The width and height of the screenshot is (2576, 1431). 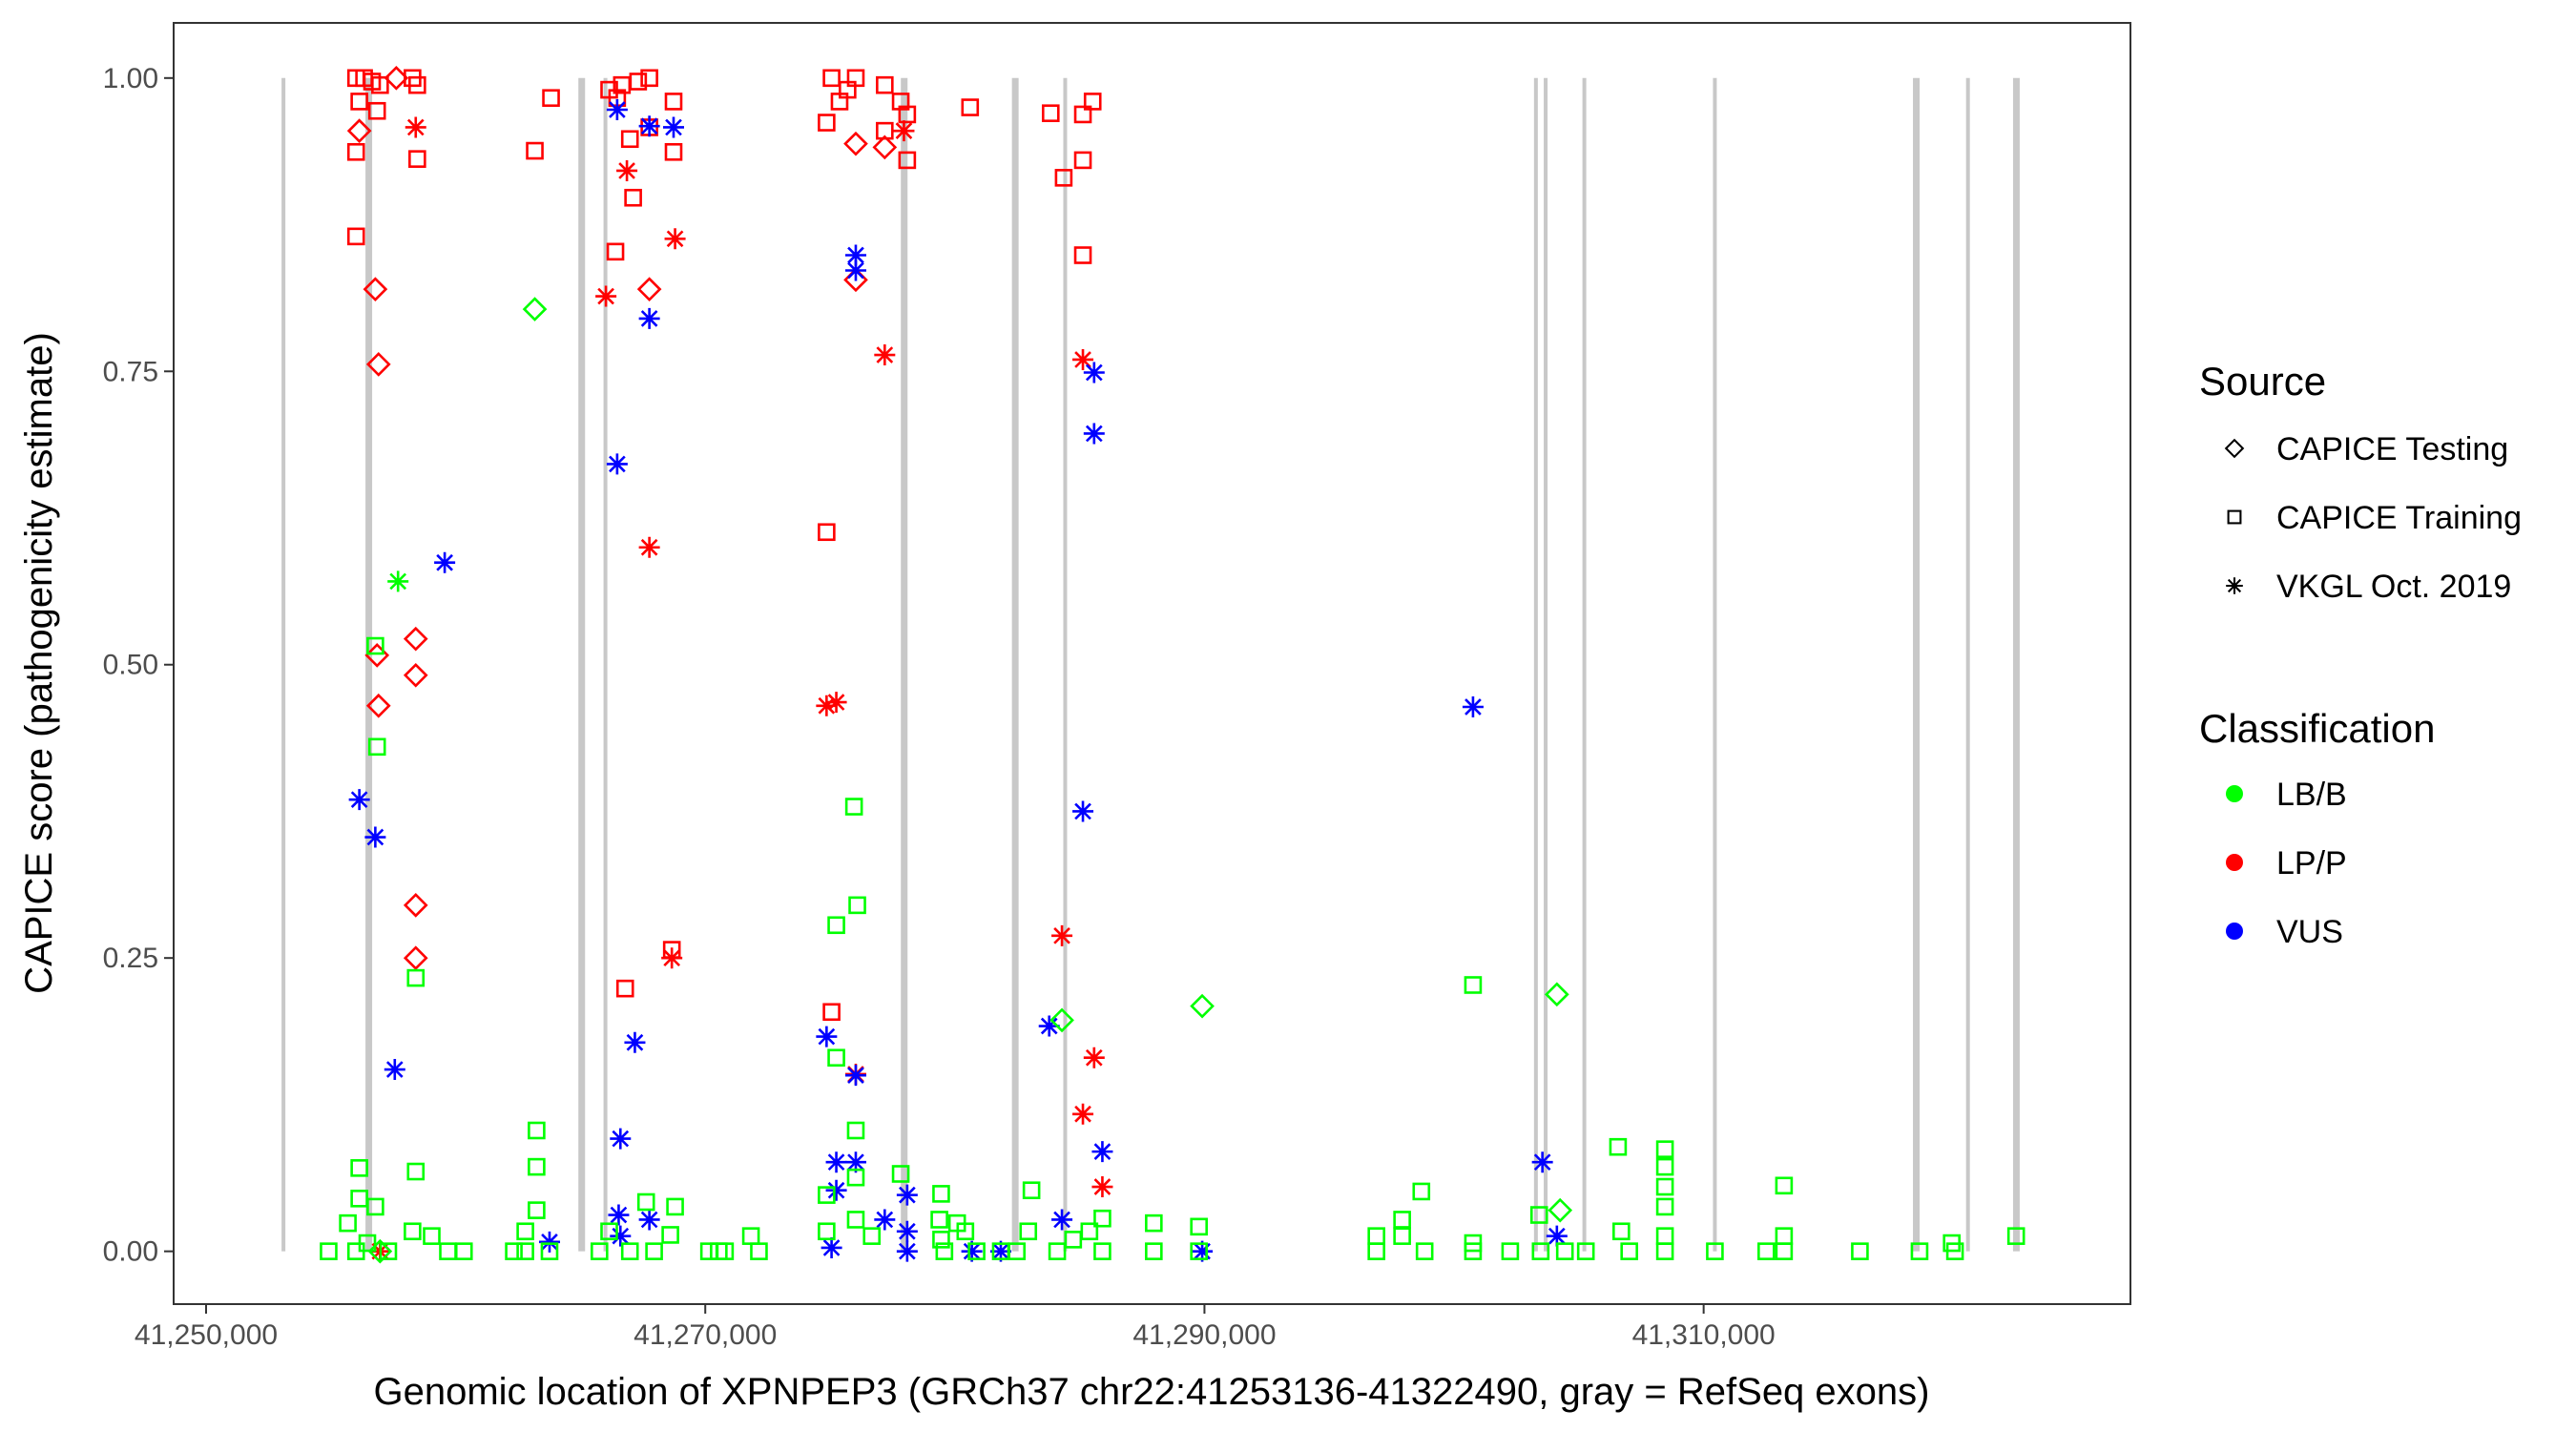 What do you see at coordinates (39, 663) in the screenshot?
I see `y-axis-title: CAPICE score (pathogenicity estimate)` at bounding box center [39, 663].